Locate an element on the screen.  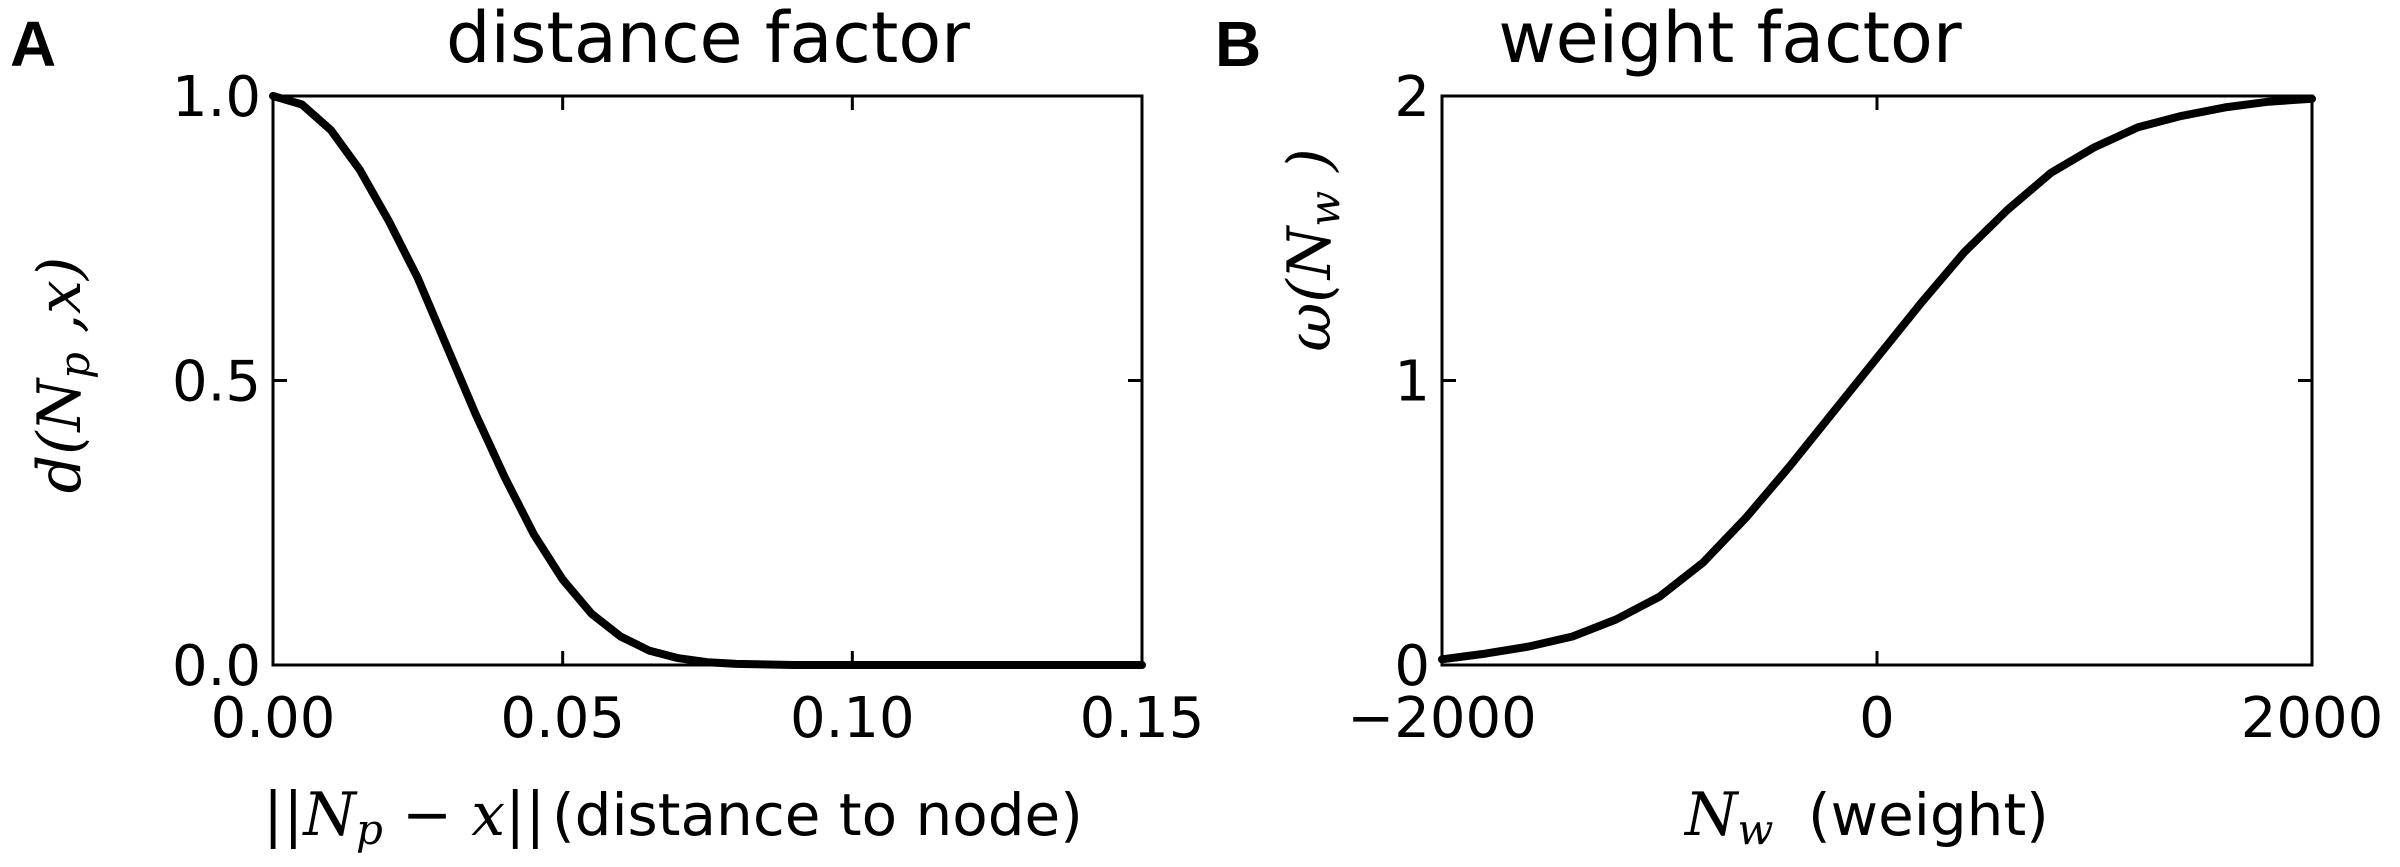
x-axis-label-text: (distance to node) is located at coordinates (817, 815).